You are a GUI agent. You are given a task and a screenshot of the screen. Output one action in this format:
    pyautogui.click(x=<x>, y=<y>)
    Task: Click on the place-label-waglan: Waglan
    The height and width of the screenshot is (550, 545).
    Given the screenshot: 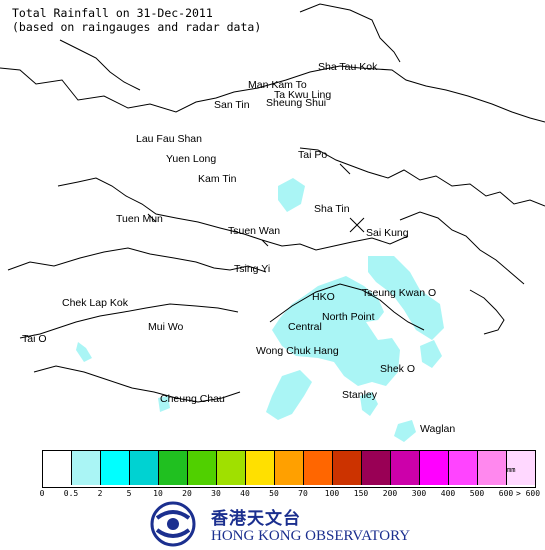 What is the action you would take?
    pyautogui.click(x=437, y=429)
    